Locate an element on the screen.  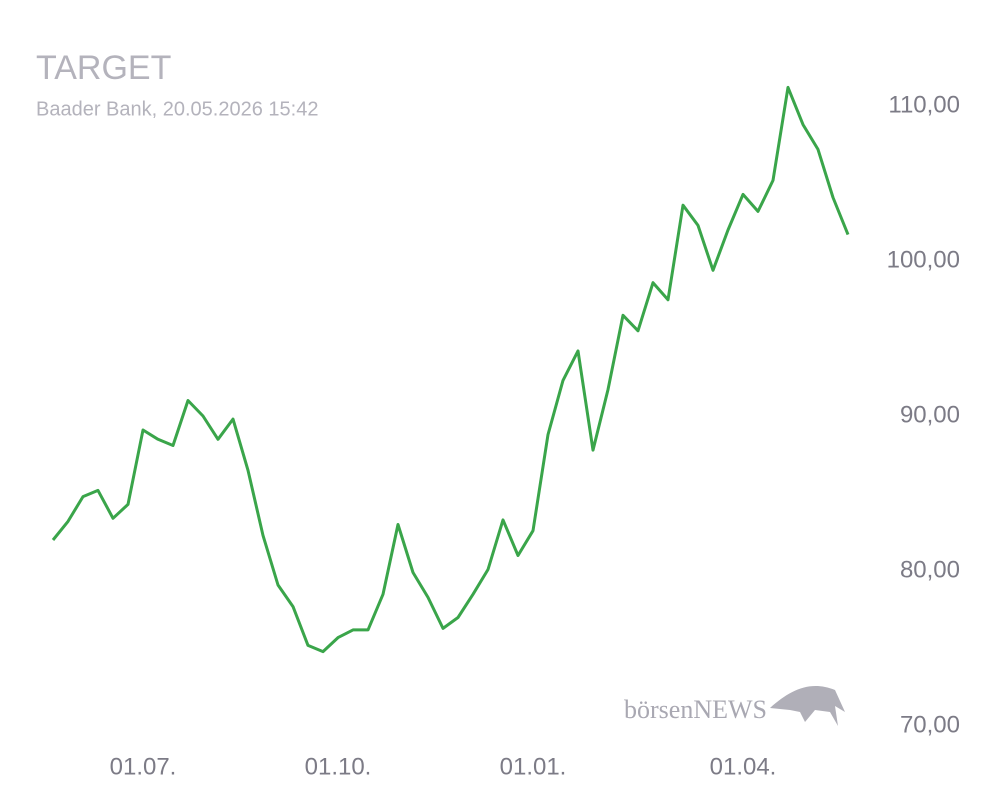
x-tick-label: 01.04. is located at coordinates (743, 766).